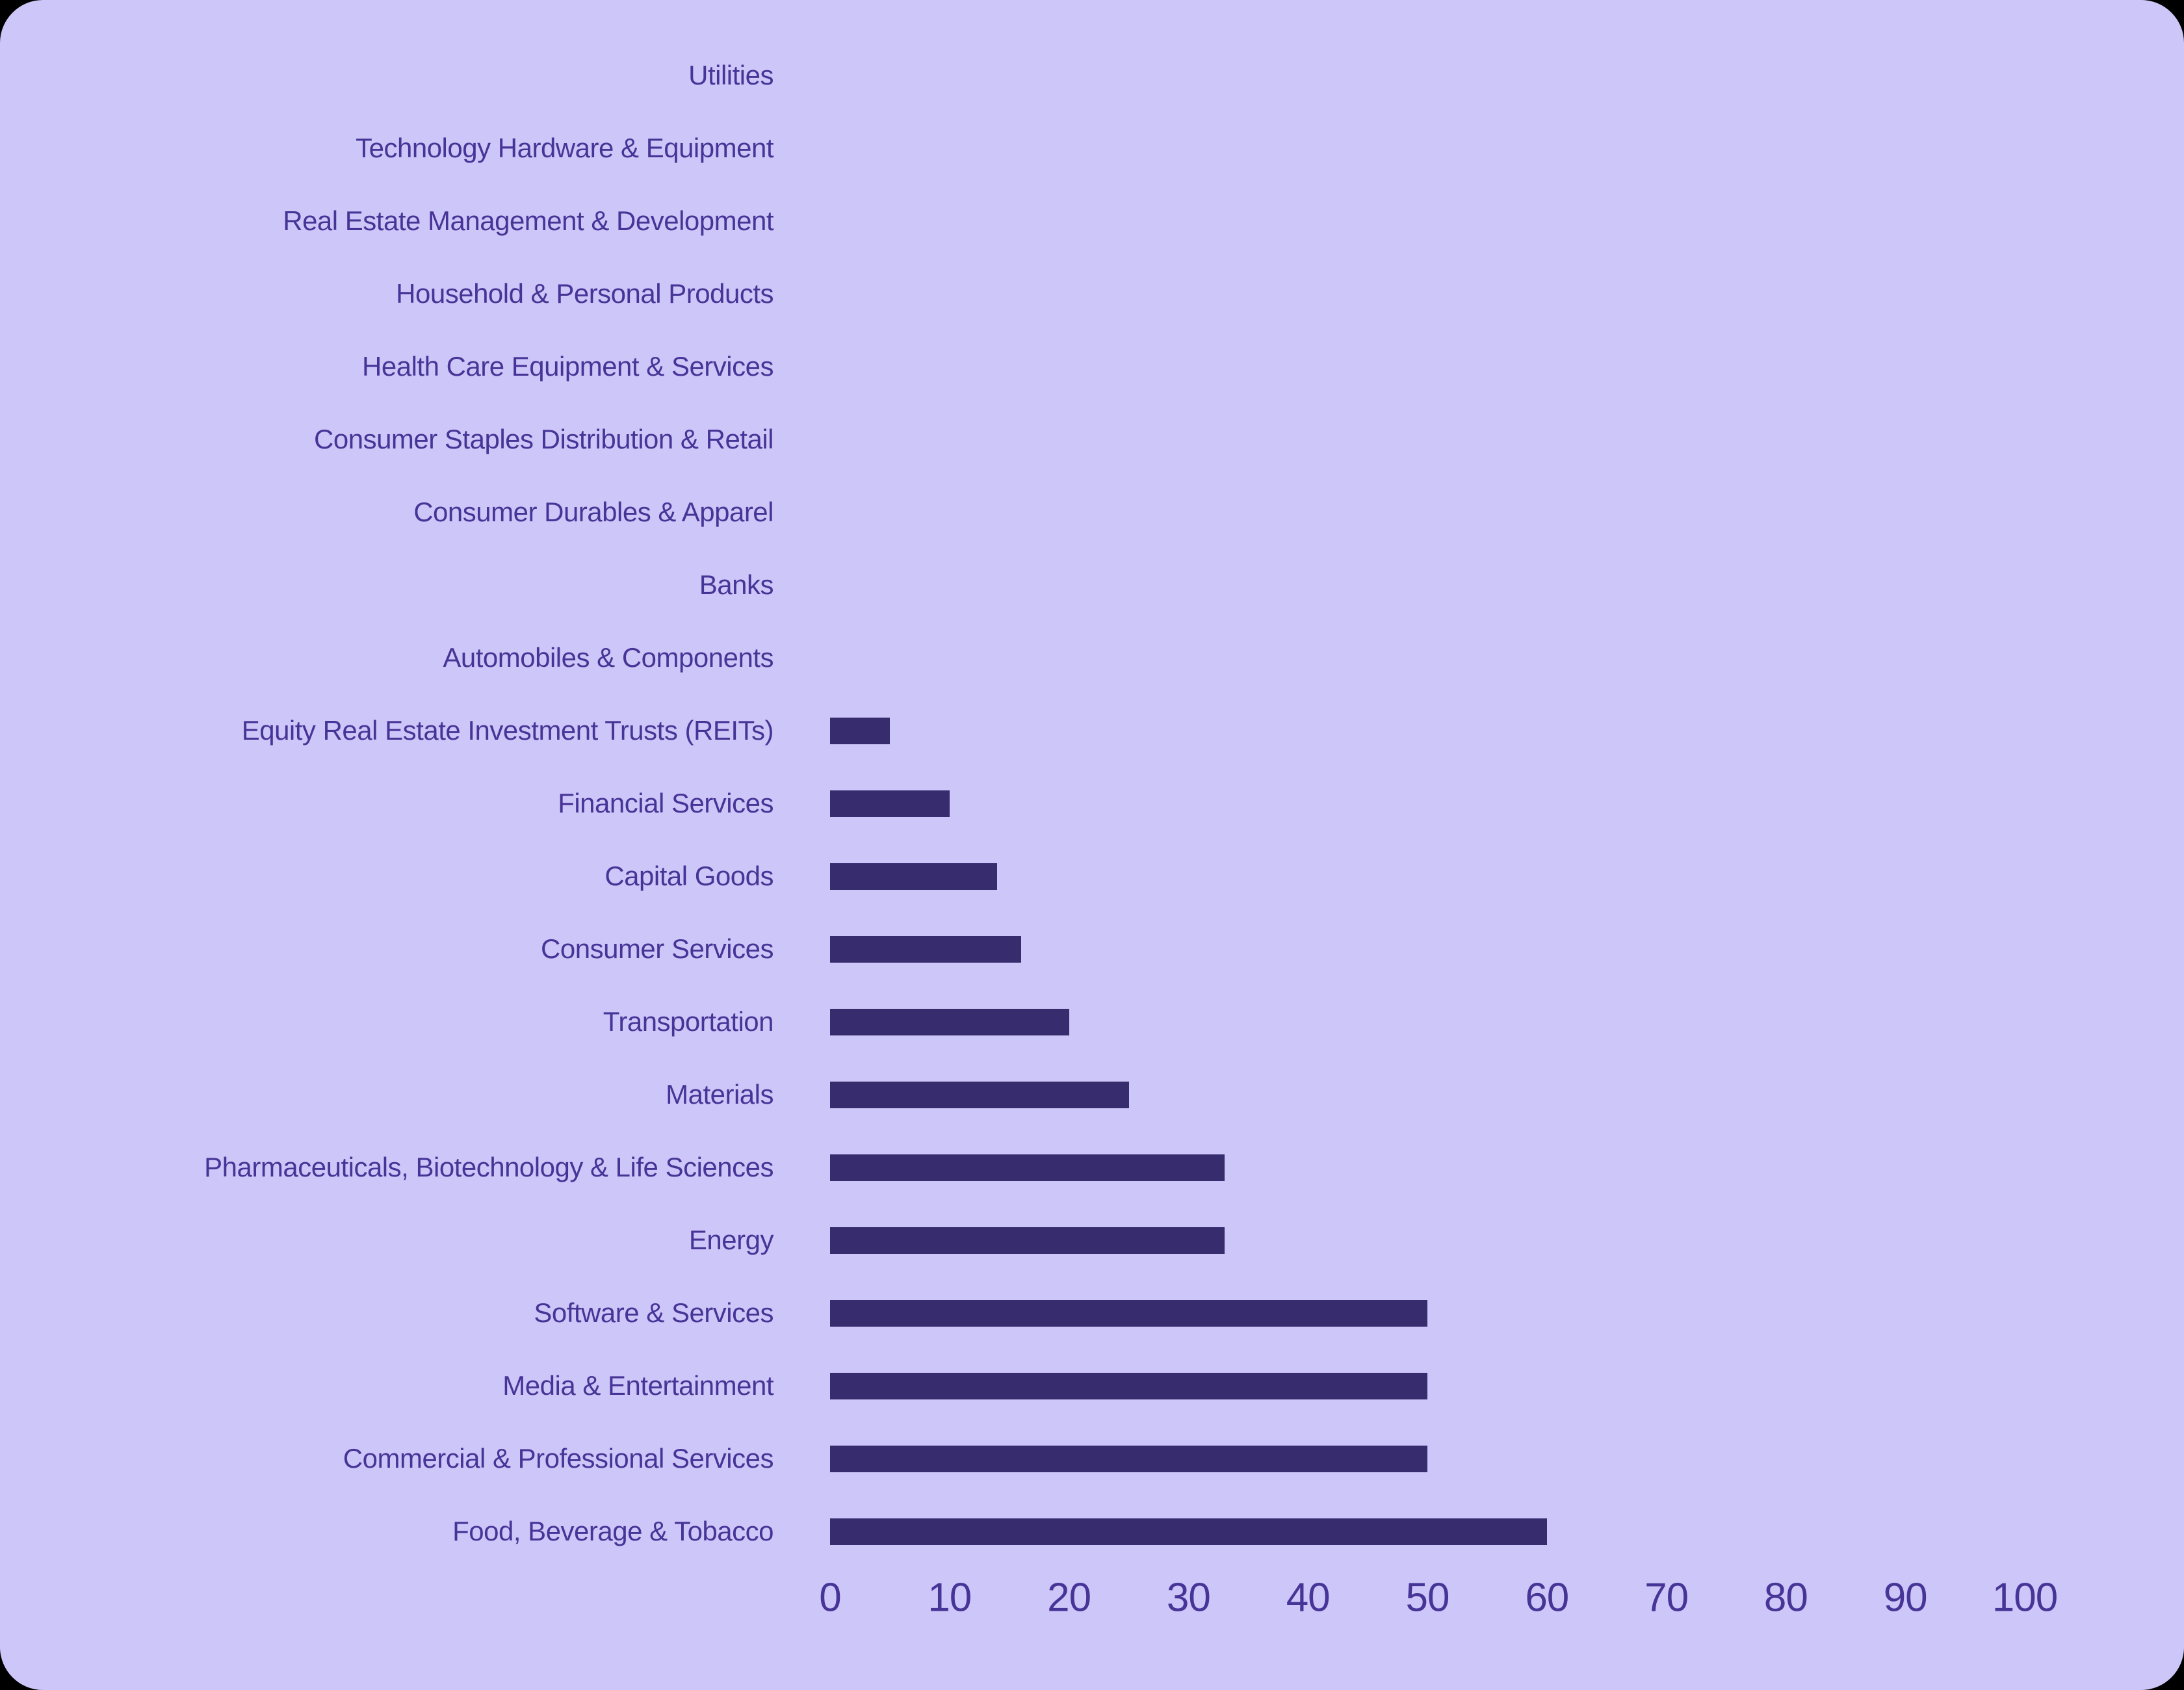  I want to click on bar-row: Transportation, so click(1092, 1022).